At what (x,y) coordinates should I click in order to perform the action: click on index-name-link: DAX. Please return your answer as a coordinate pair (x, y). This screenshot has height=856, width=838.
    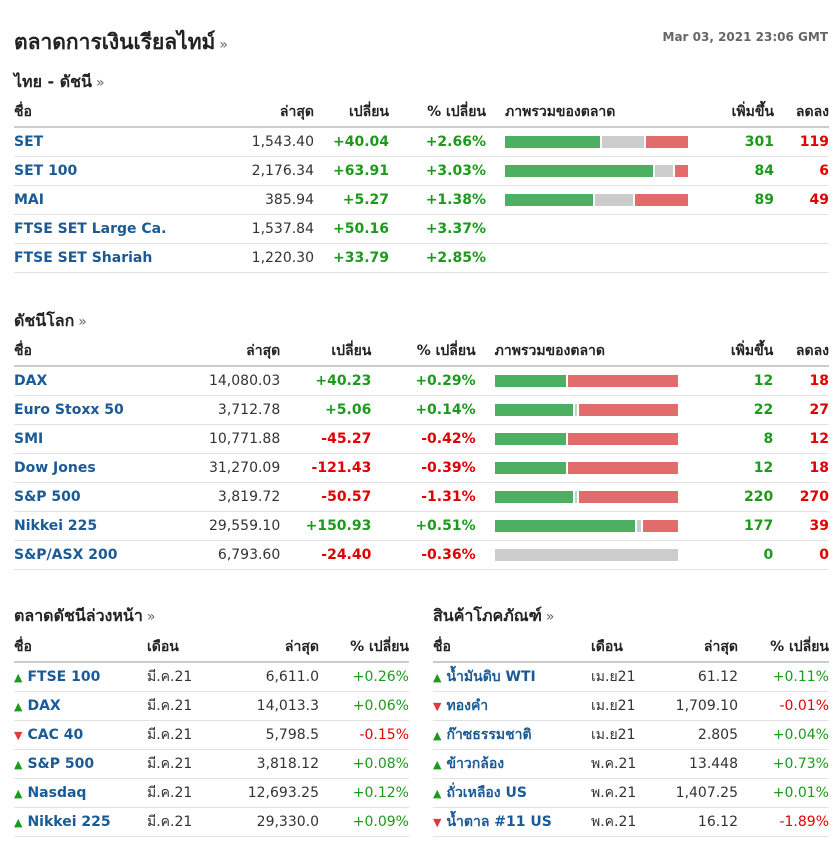
    Looking at the image, I should click on (100, 381).